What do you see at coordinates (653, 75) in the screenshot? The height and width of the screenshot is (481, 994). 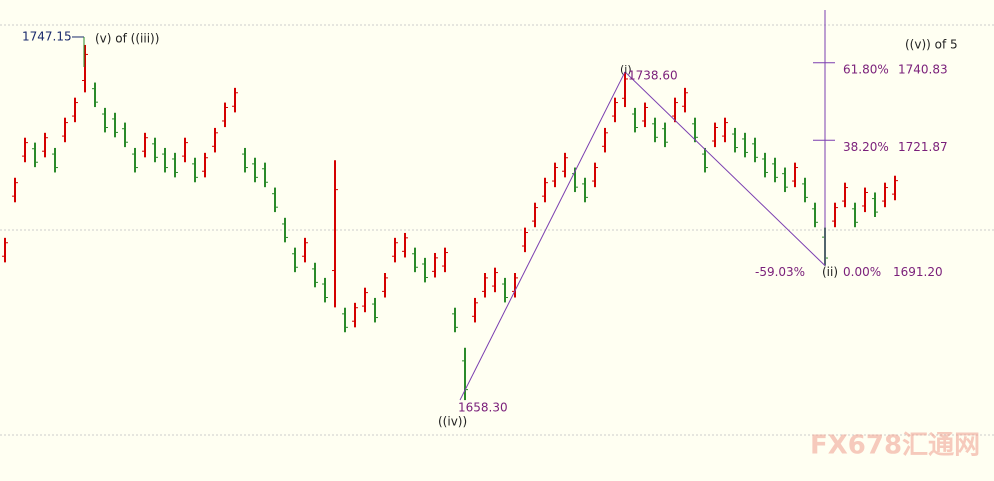 I see `wave-price: 1738.60` at bounding box center [653, 75].